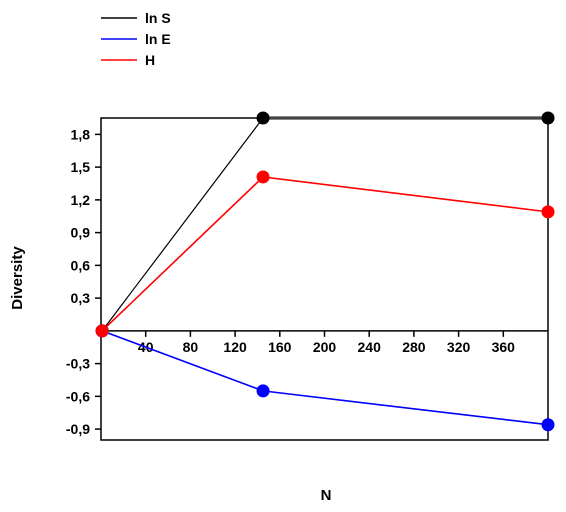 The height and width of the screenshot is (512, 566). Describe the element at coordinates (81, 298) in the screenshot. I see `y-tick-label: 0,3` at that location.